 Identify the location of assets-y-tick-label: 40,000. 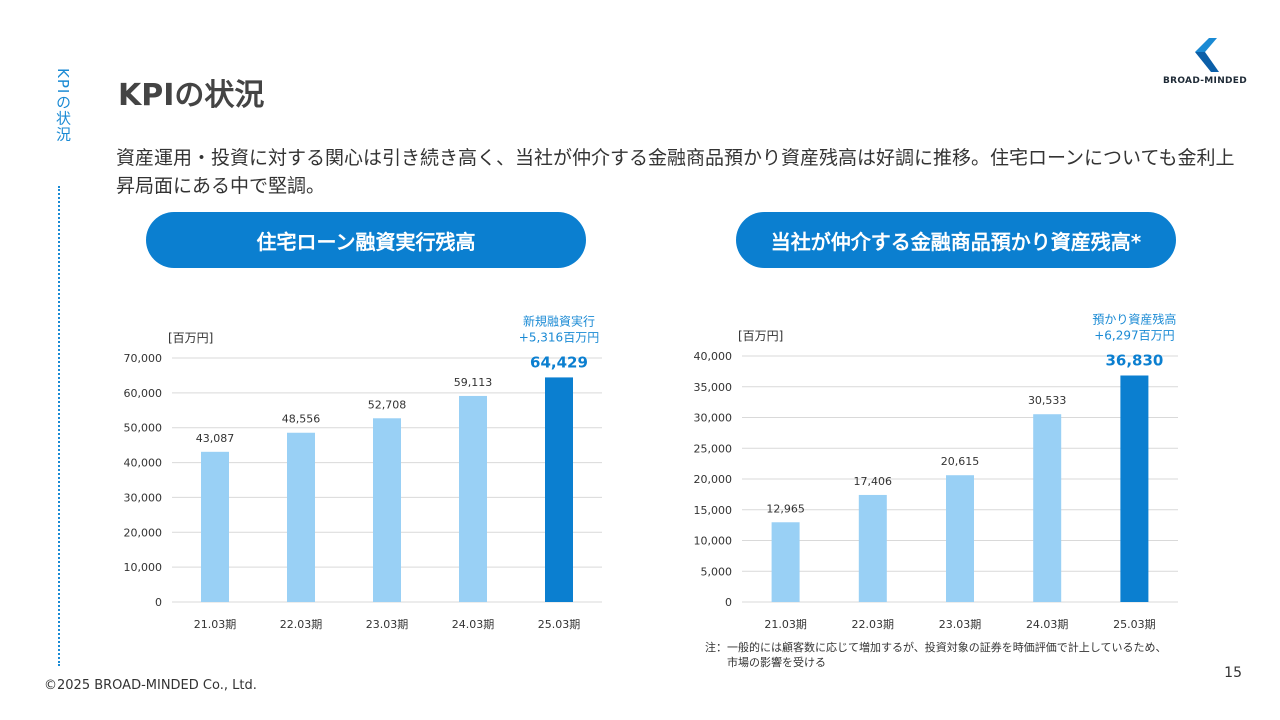
(713, 356).